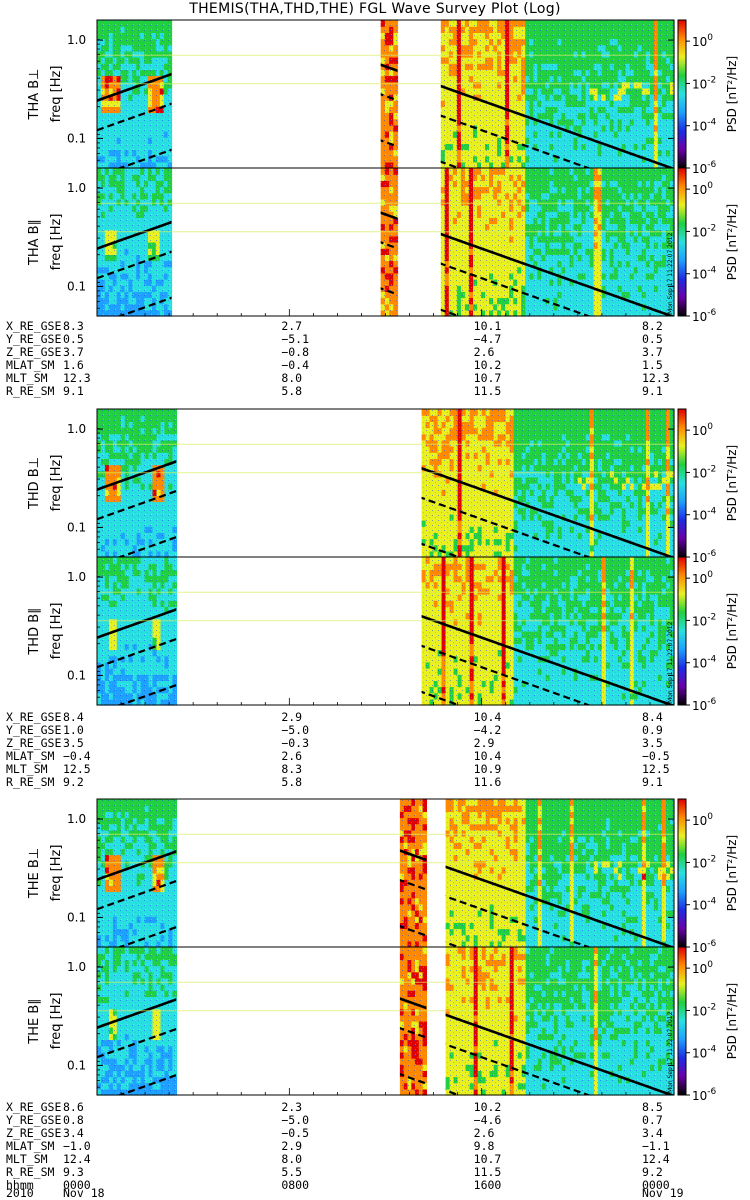 This screenshot has height=1200, width=750. I want to click on ephemeris-value: 8.0, so click(291, 378).